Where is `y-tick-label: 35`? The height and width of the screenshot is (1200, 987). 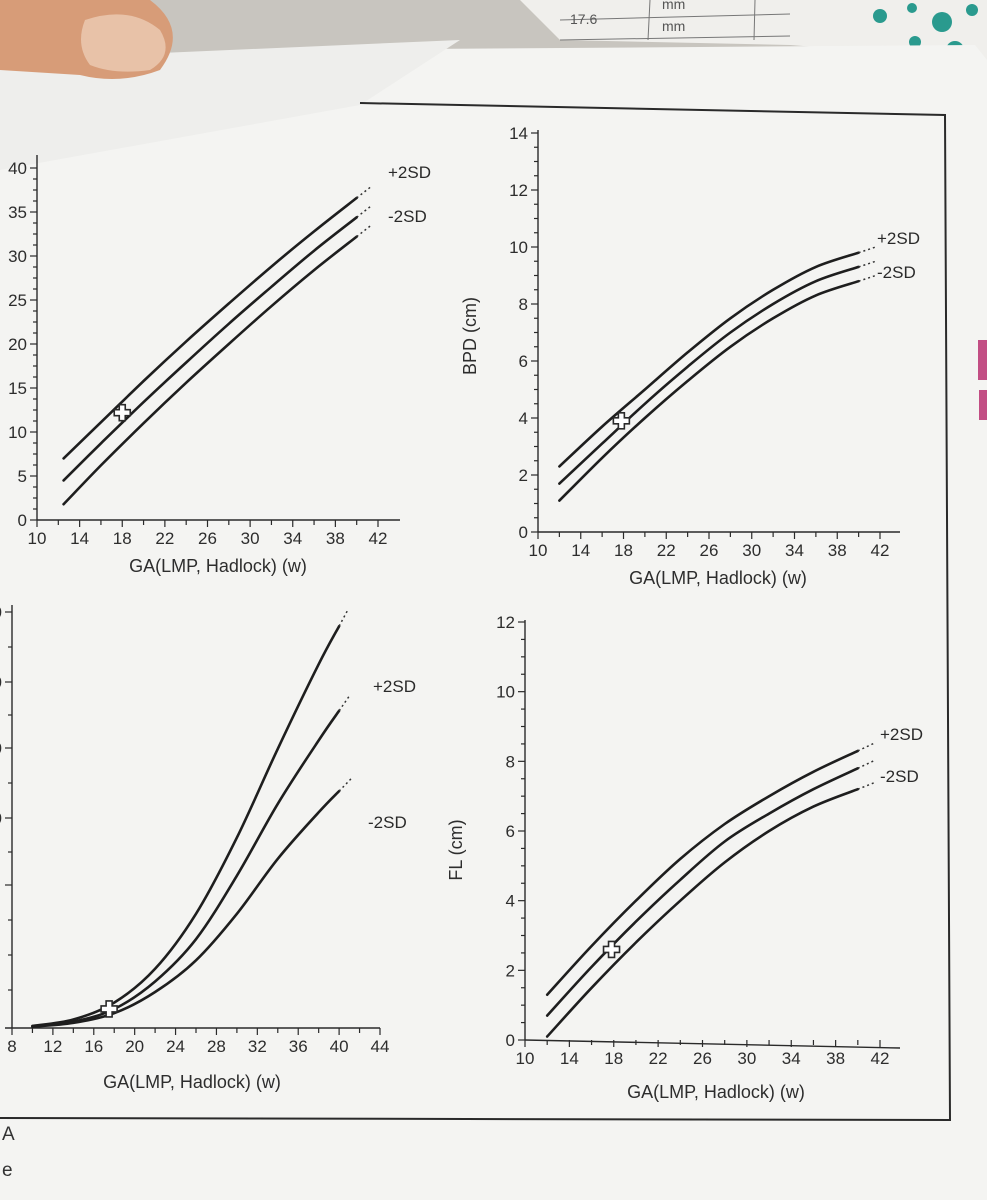 y-tick-label: 35 is located at coordinates (17, 212).